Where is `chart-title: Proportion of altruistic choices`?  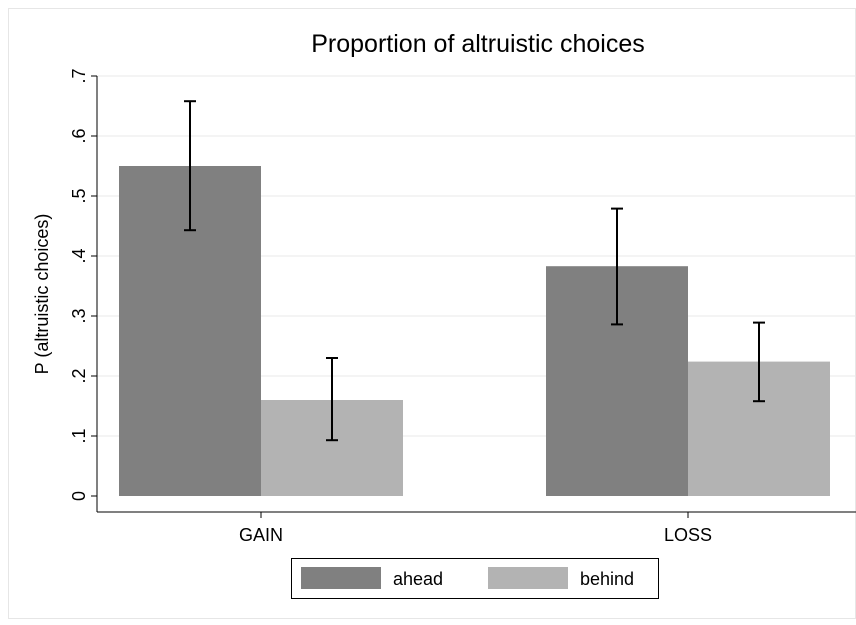
chart-title: Proportion of altruistic choices is located at coordinates (477, 44).